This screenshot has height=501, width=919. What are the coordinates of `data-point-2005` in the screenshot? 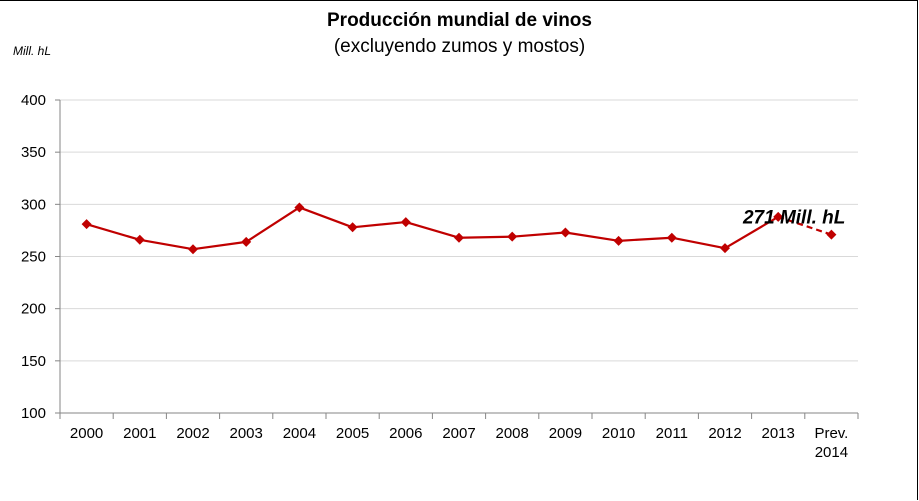 It's located at (352, 227).